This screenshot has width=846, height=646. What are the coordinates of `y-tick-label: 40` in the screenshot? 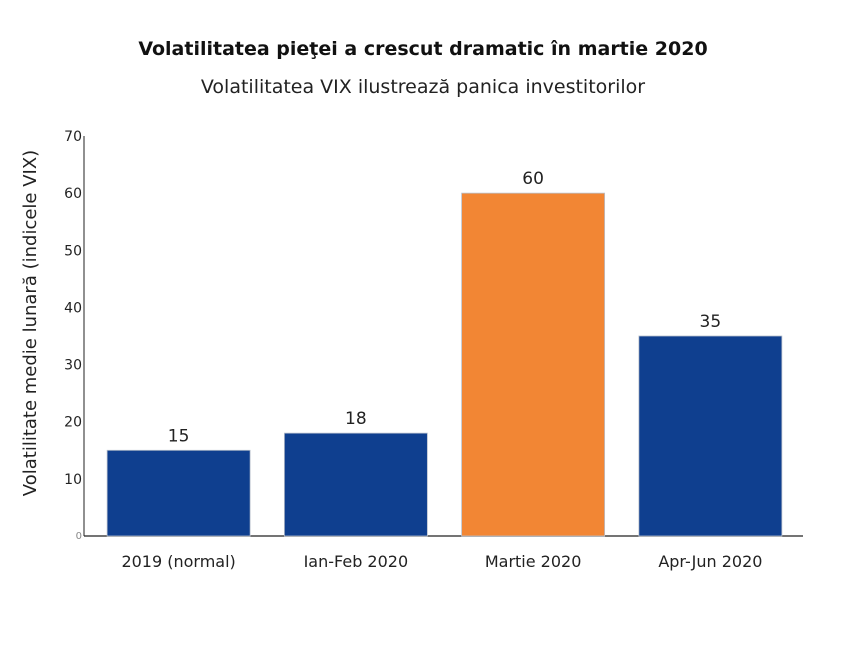 It's located at (73, 308).